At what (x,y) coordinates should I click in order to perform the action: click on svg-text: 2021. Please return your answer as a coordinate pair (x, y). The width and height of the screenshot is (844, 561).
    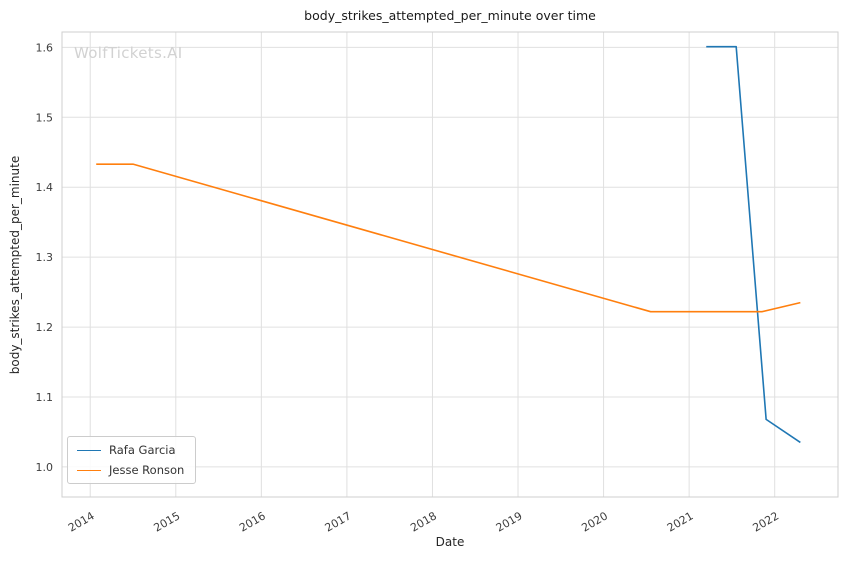
    Looking at the image, I should click on (680, 521).